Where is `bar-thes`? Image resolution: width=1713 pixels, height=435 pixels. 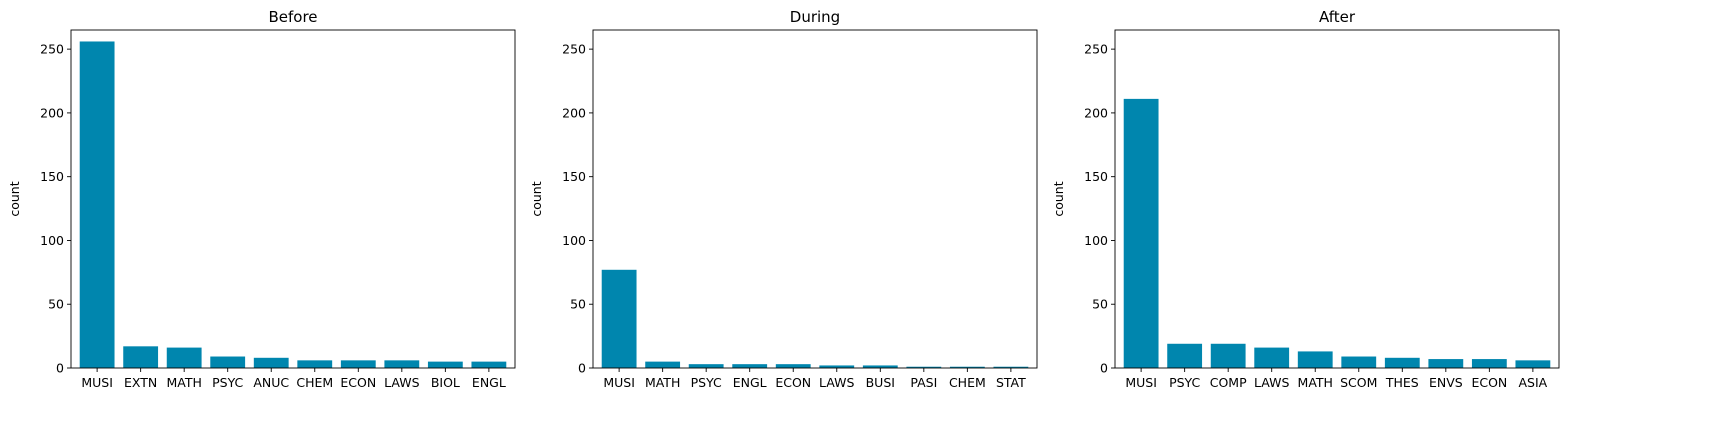 bar-thes is located at coordinates (1402, 362).